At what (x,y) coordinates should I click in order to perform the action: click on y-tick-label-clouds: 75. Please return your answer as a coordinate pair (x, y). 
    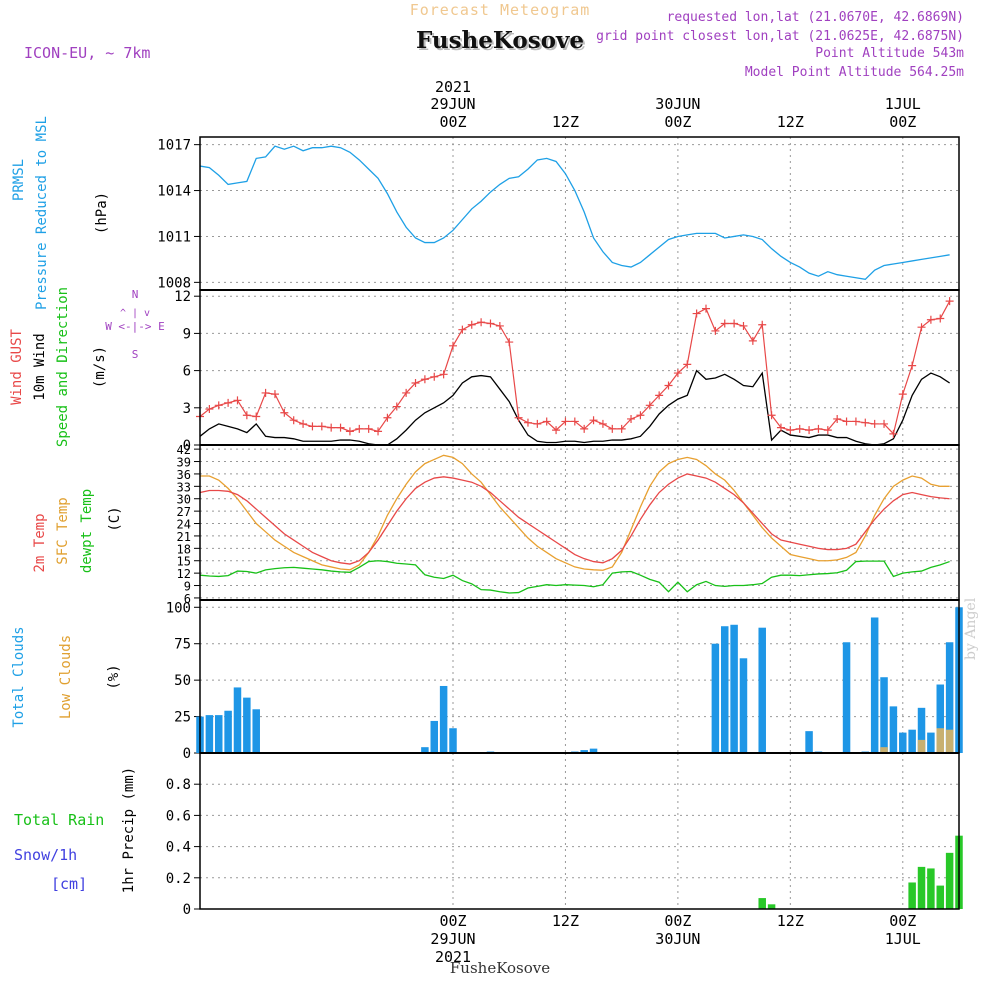
    Looking at the image, I should click on (182, 645).